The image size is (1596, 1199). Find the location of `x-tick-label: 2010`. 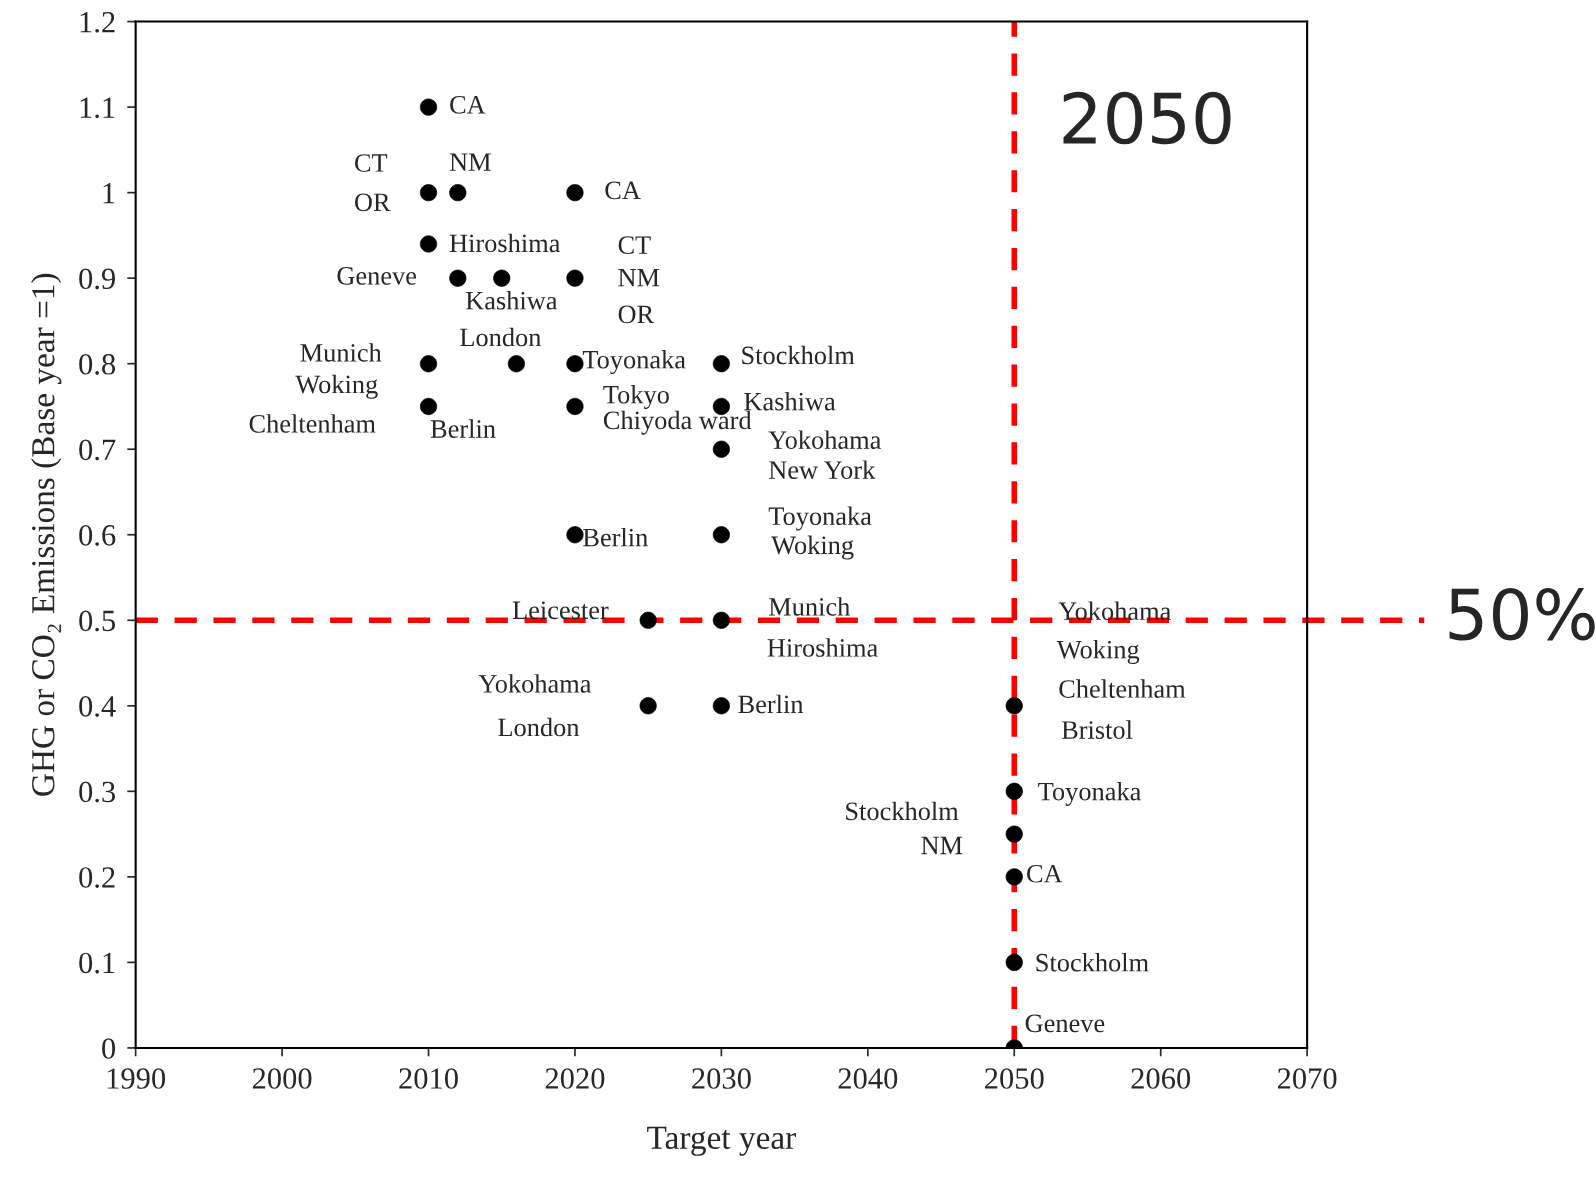

x-tick-label: 2010 is located at coordinates (428, 1078).